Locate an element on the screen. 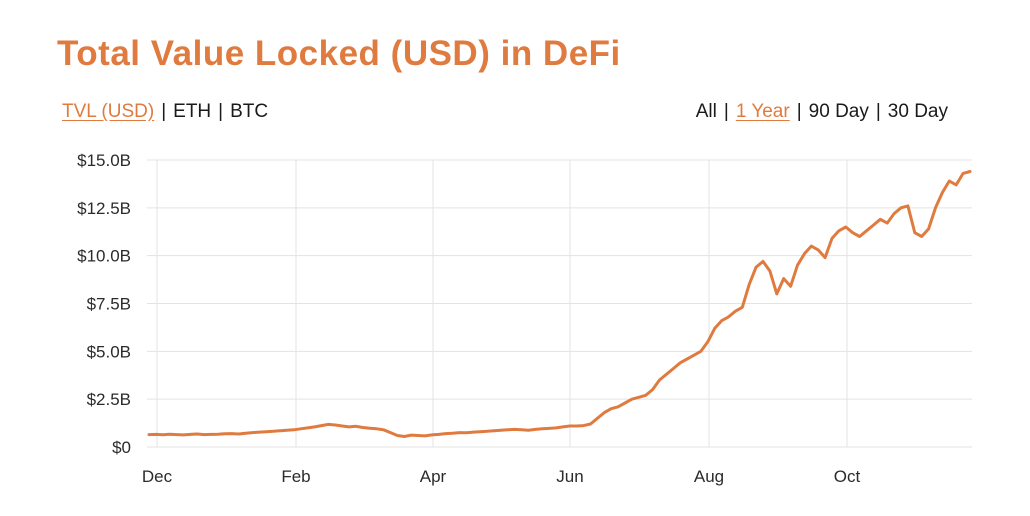  range-toggle-all: All is located at coordinates (706, 111).